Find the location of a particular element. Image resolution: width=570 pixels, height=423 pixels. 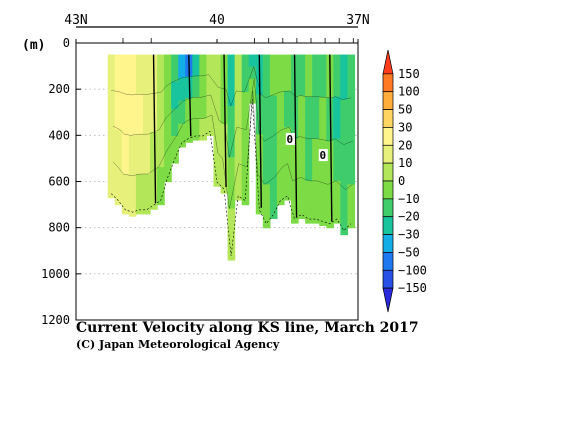

colorbar-tick-label: −20 is located at coordinates (409, 217).